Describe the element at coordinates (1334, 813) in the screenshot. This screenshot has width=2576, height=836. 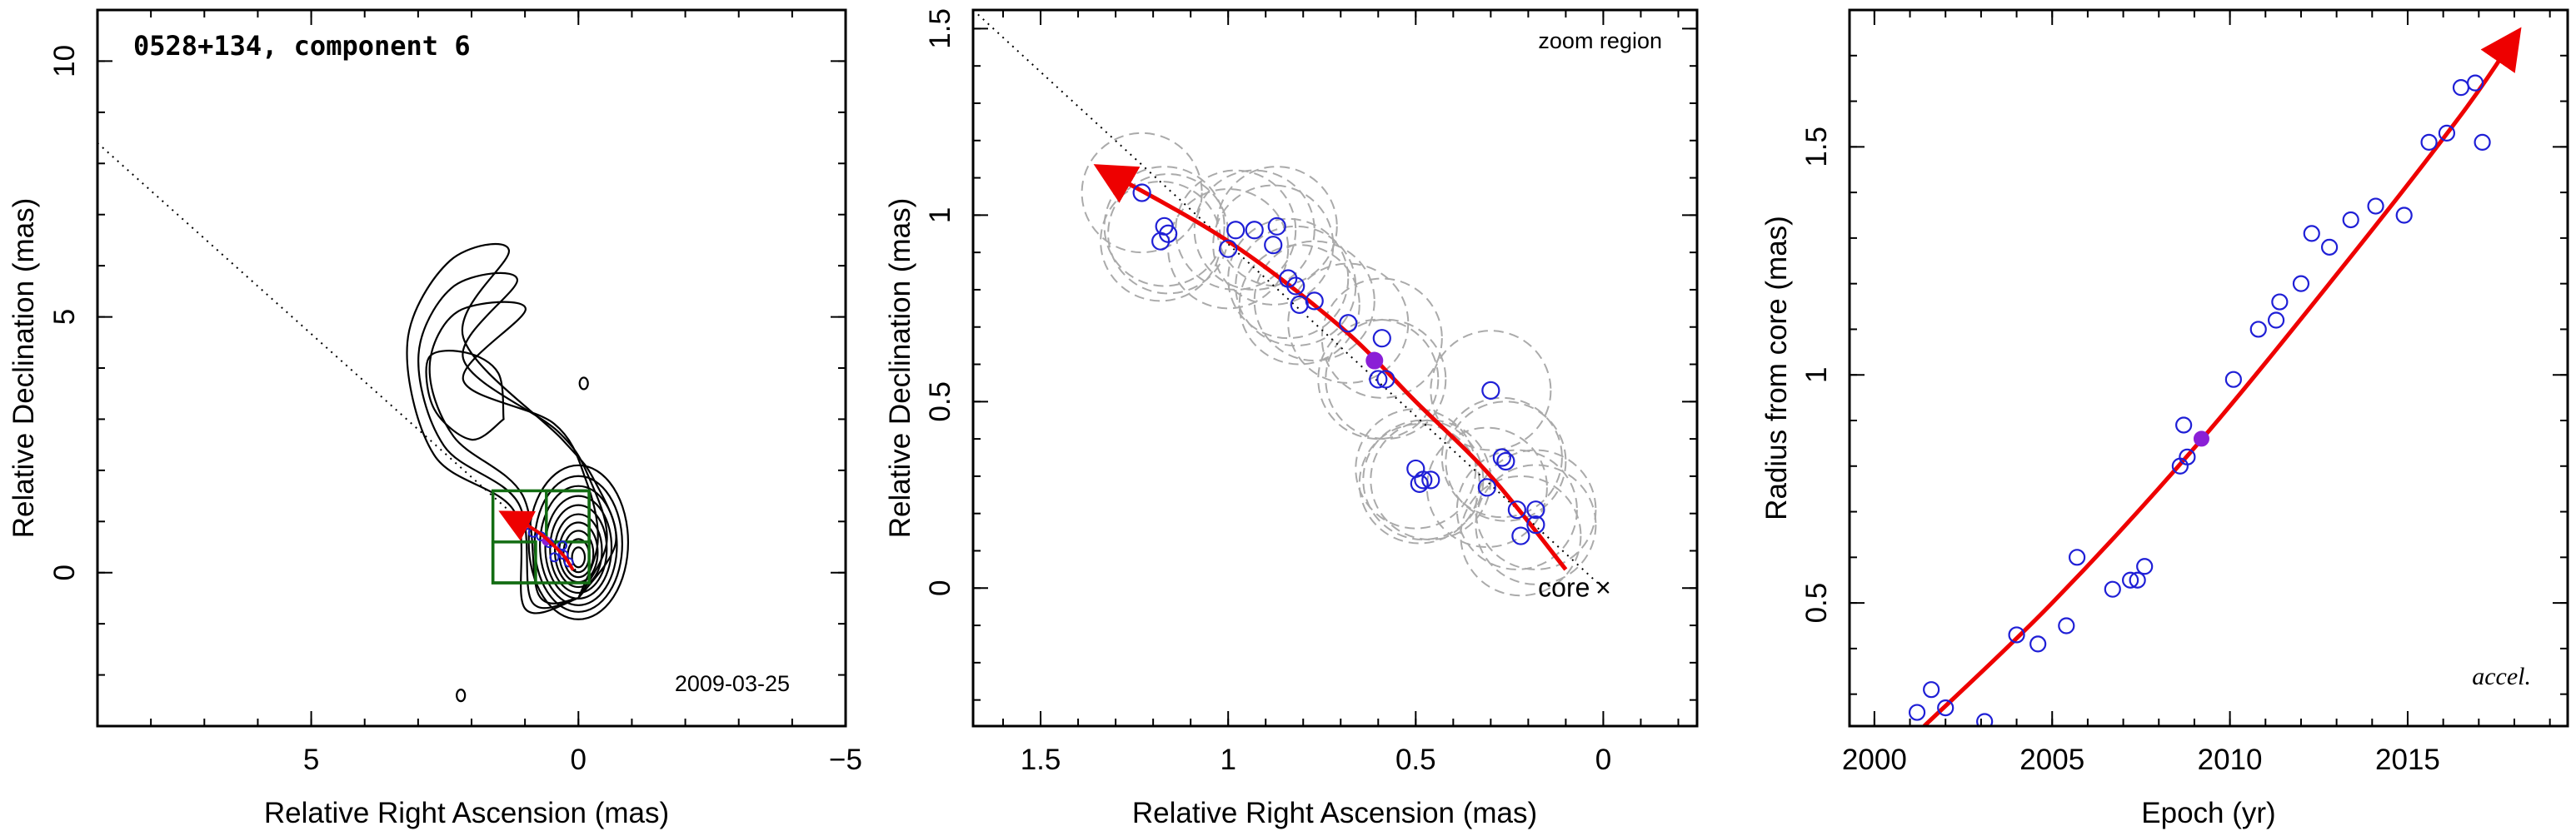
I see `zoom-x-label: Relative Right Ascension (mas)` at that location.